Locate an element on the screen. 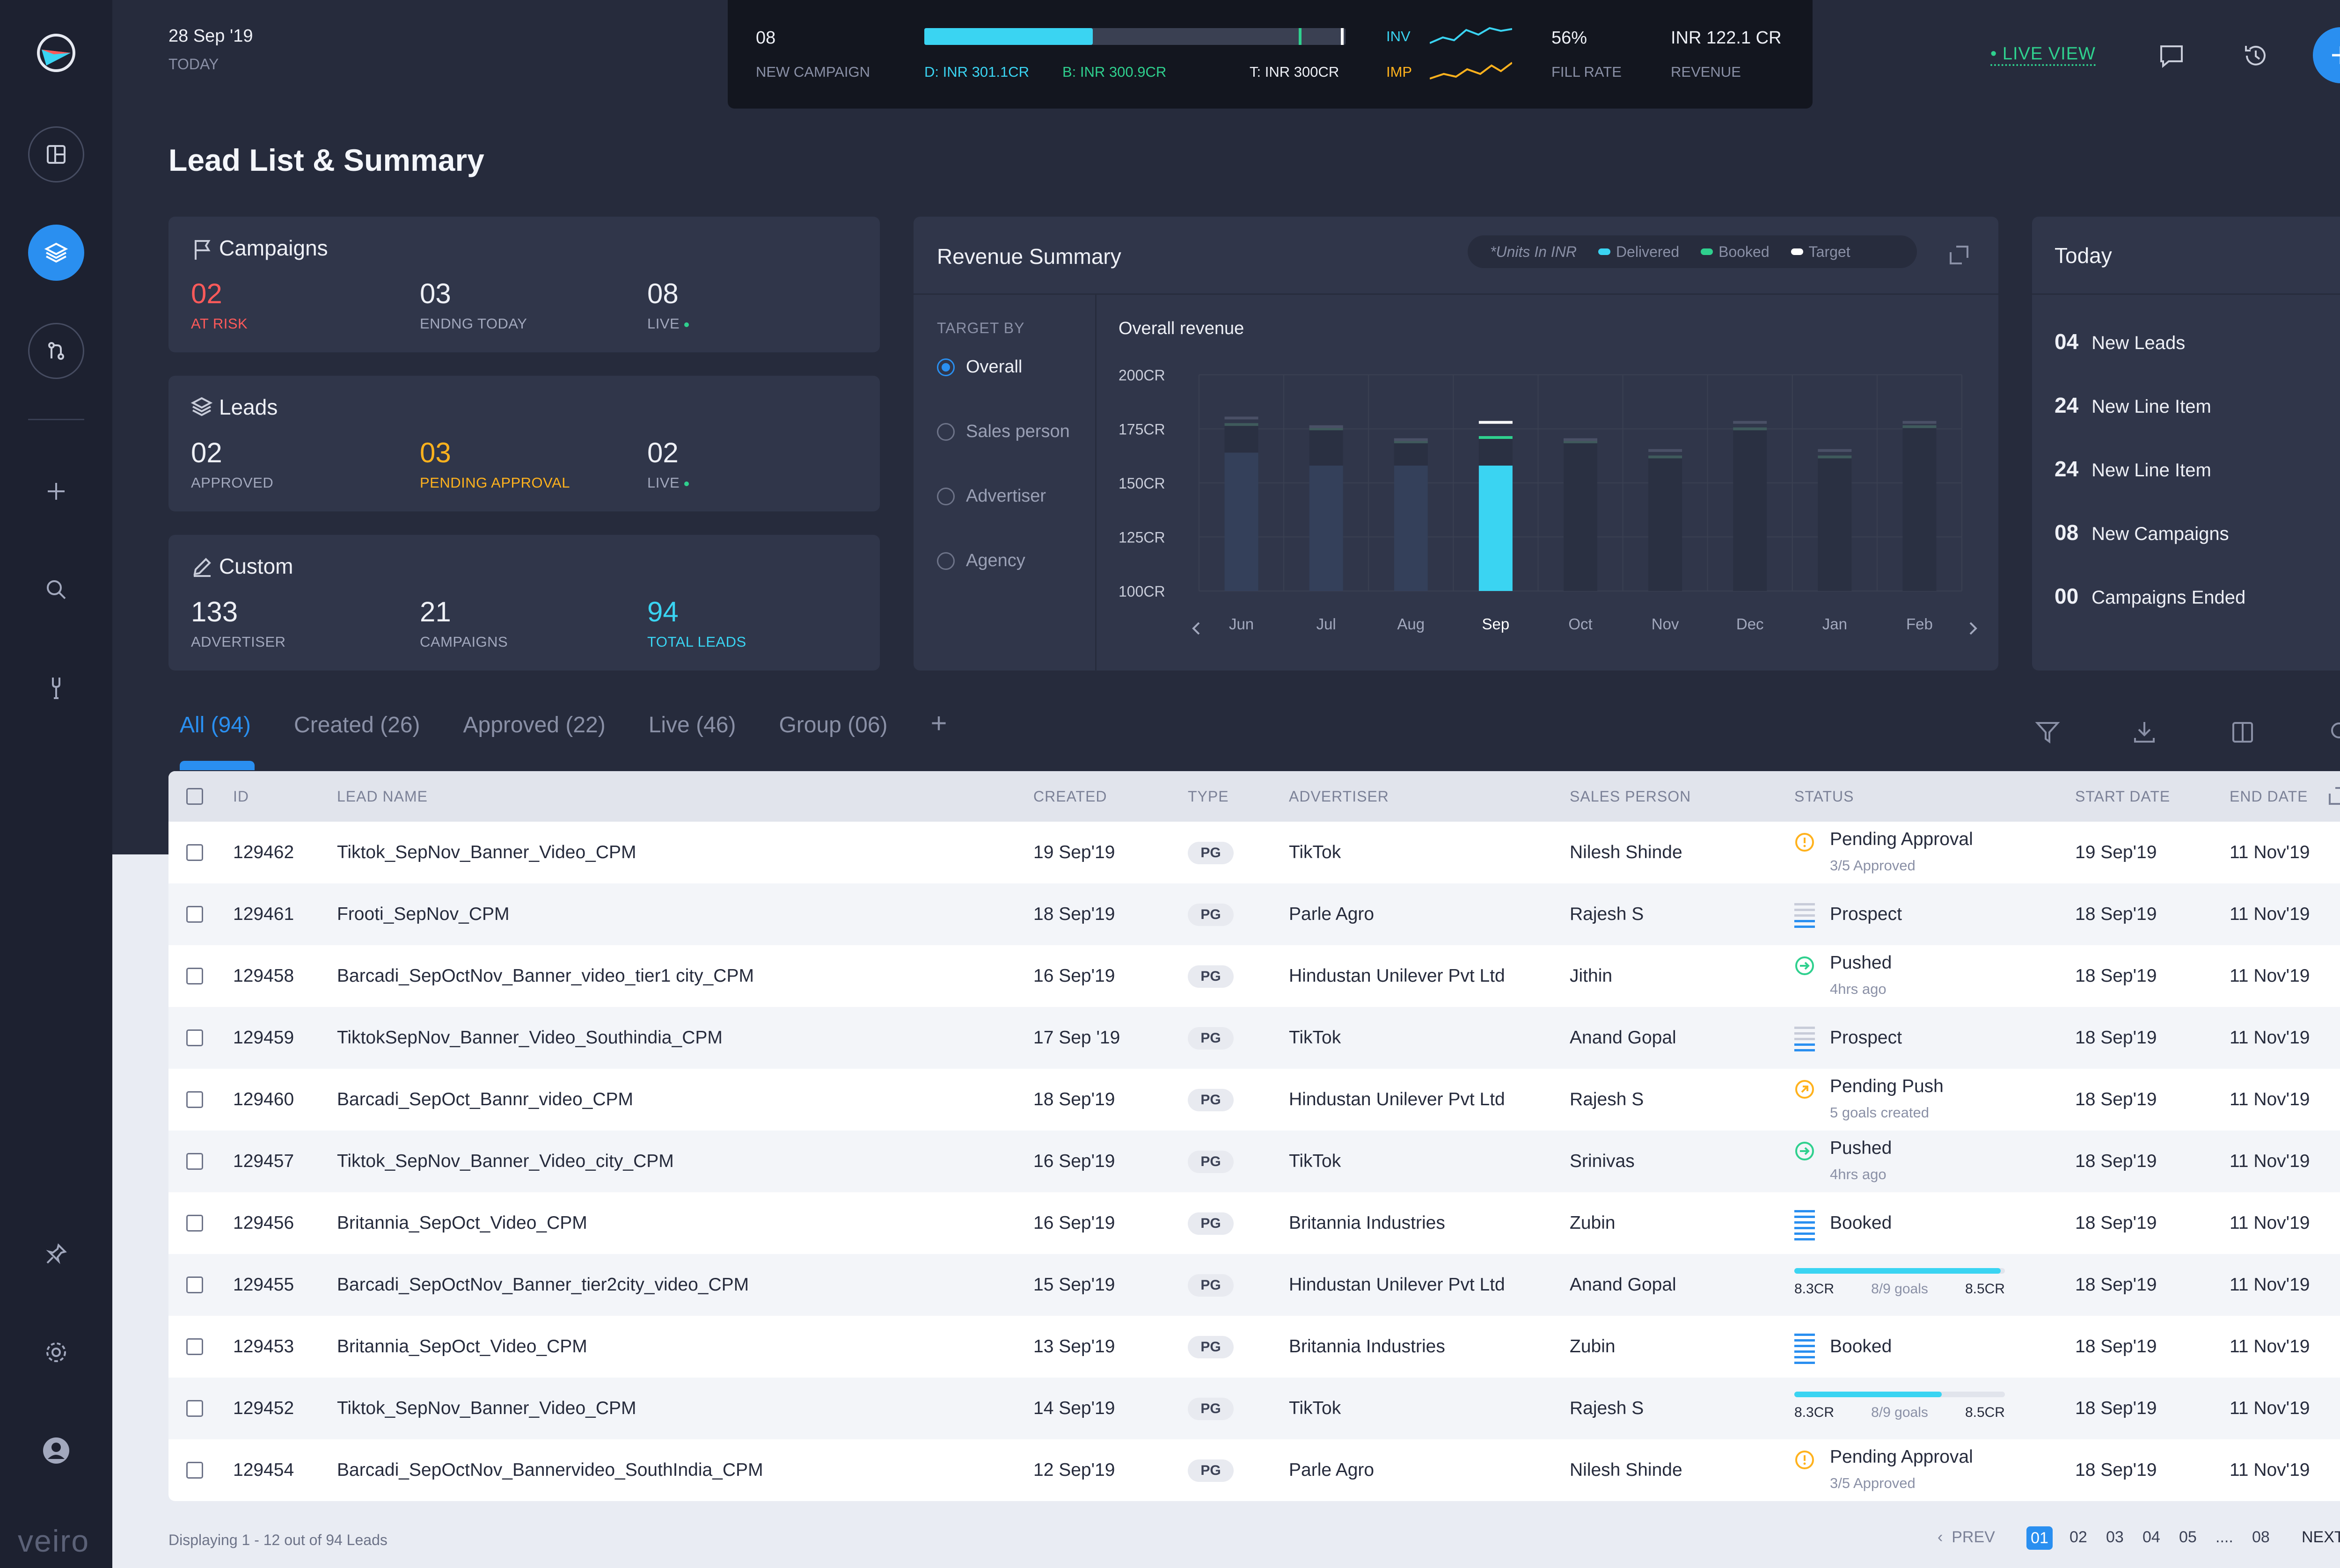  today-new-leads: 04 New Leads is located at coordinates (2121, 341).